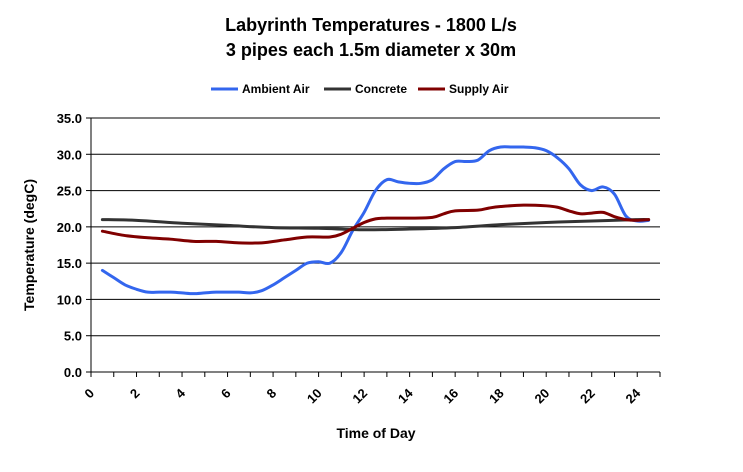  Describe the element at coordinates (180, 393) in the screenshot. I see `x-tick-label: 4` at that location.